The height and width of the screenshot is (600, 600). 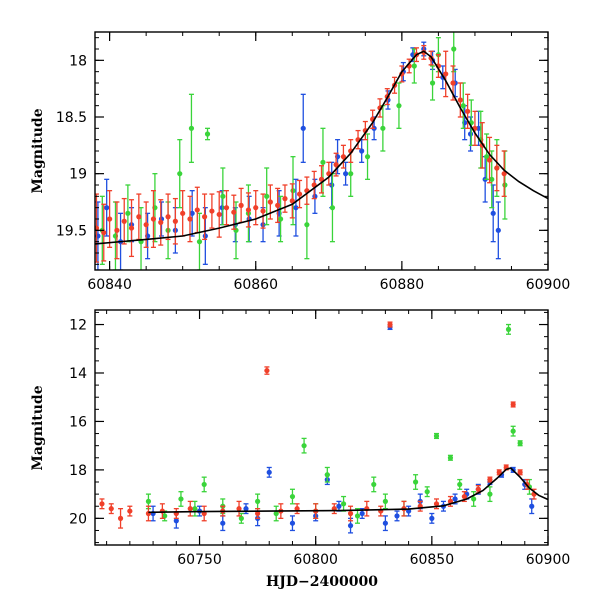 What do you see at coordinates (78, 175) in the screenshot?
I see `top-y-tick-label: 19` at bounding box center [78, 175].